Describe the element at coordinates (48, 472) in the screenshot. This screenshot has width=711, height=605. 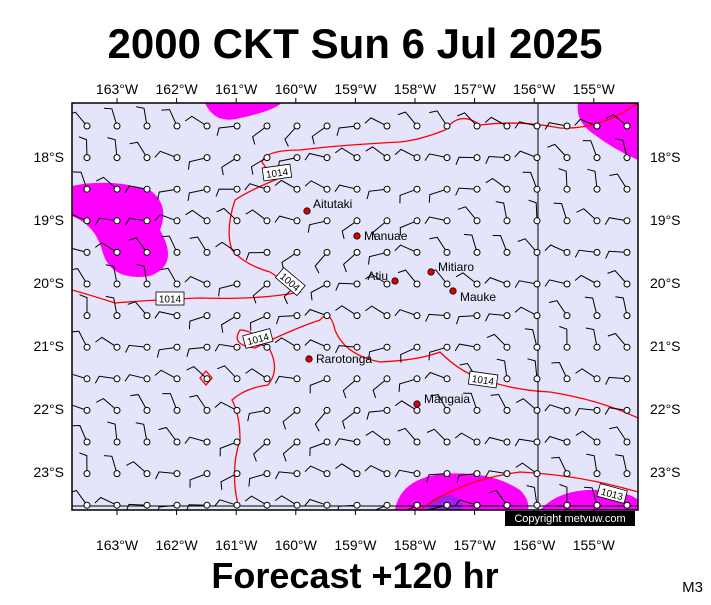
I see `lat-label-left: 23°S` at that location.